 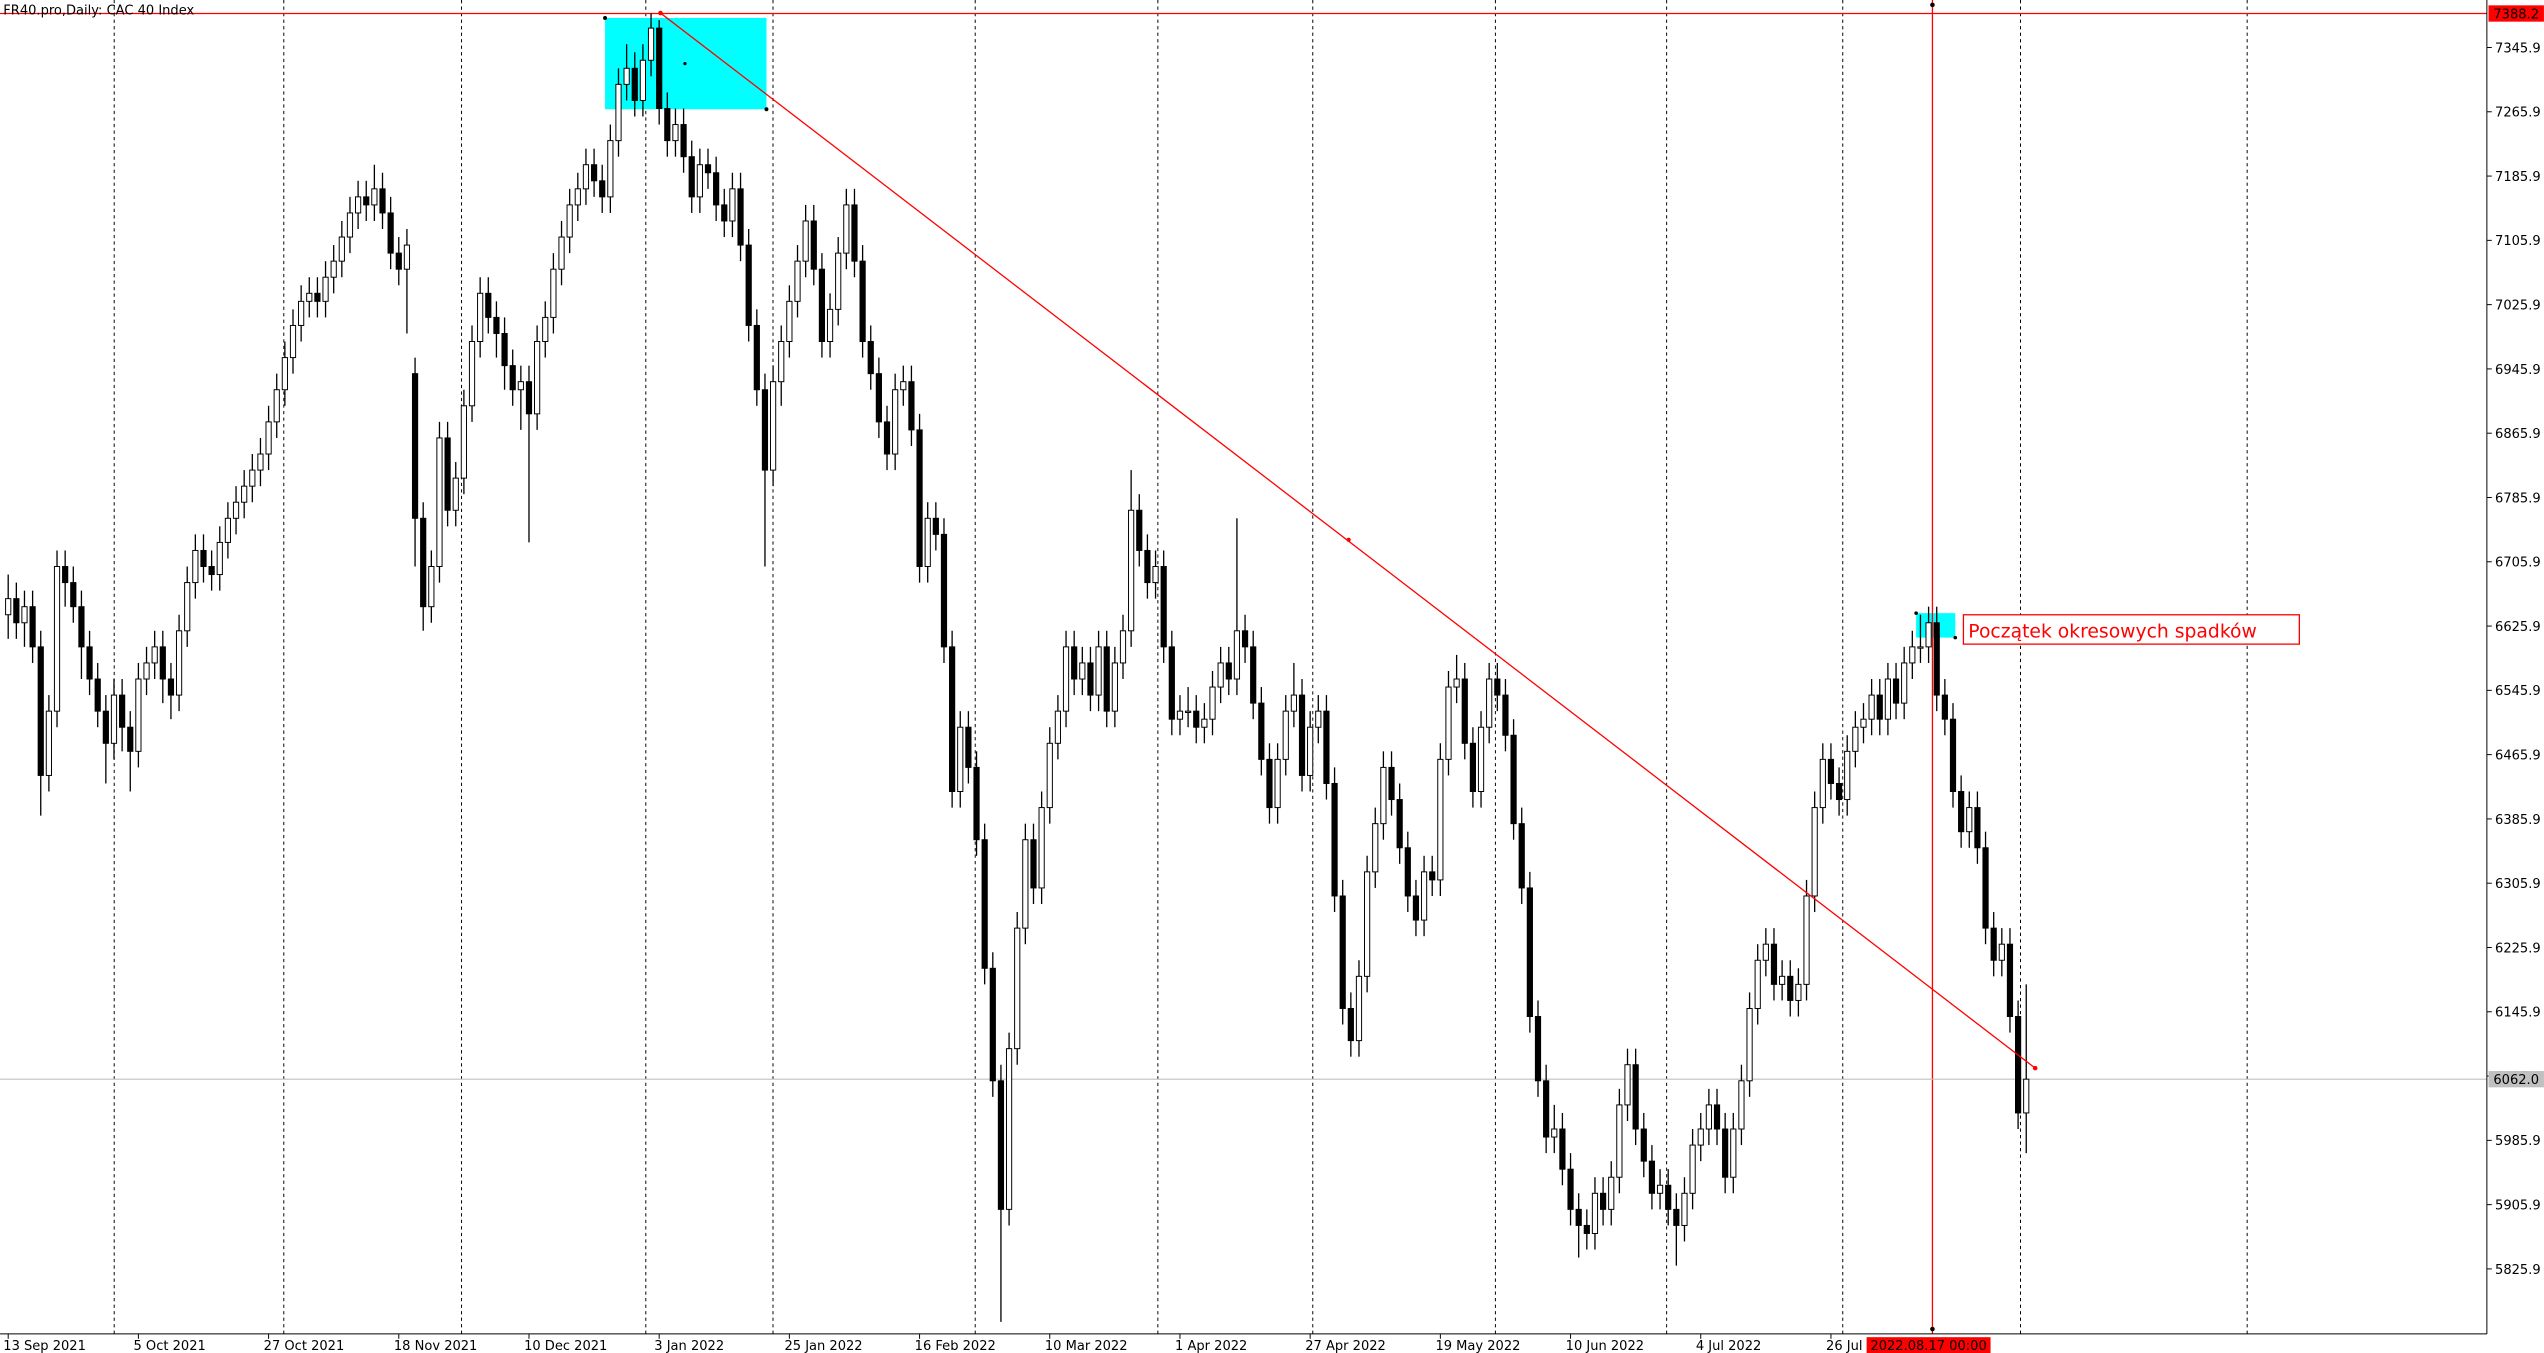 I want to click on crosshair-label: 2022.08.17 00:00, so click(x=1928, y=1346).